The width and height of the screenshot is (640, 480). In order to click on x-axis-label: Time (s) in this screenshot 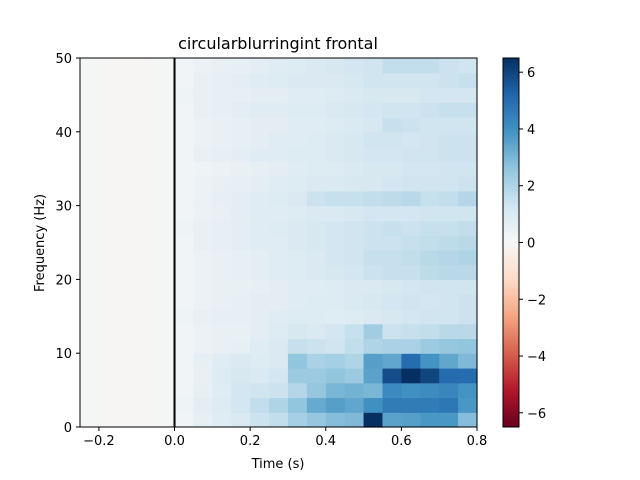, I will do `click(278, 464)`.